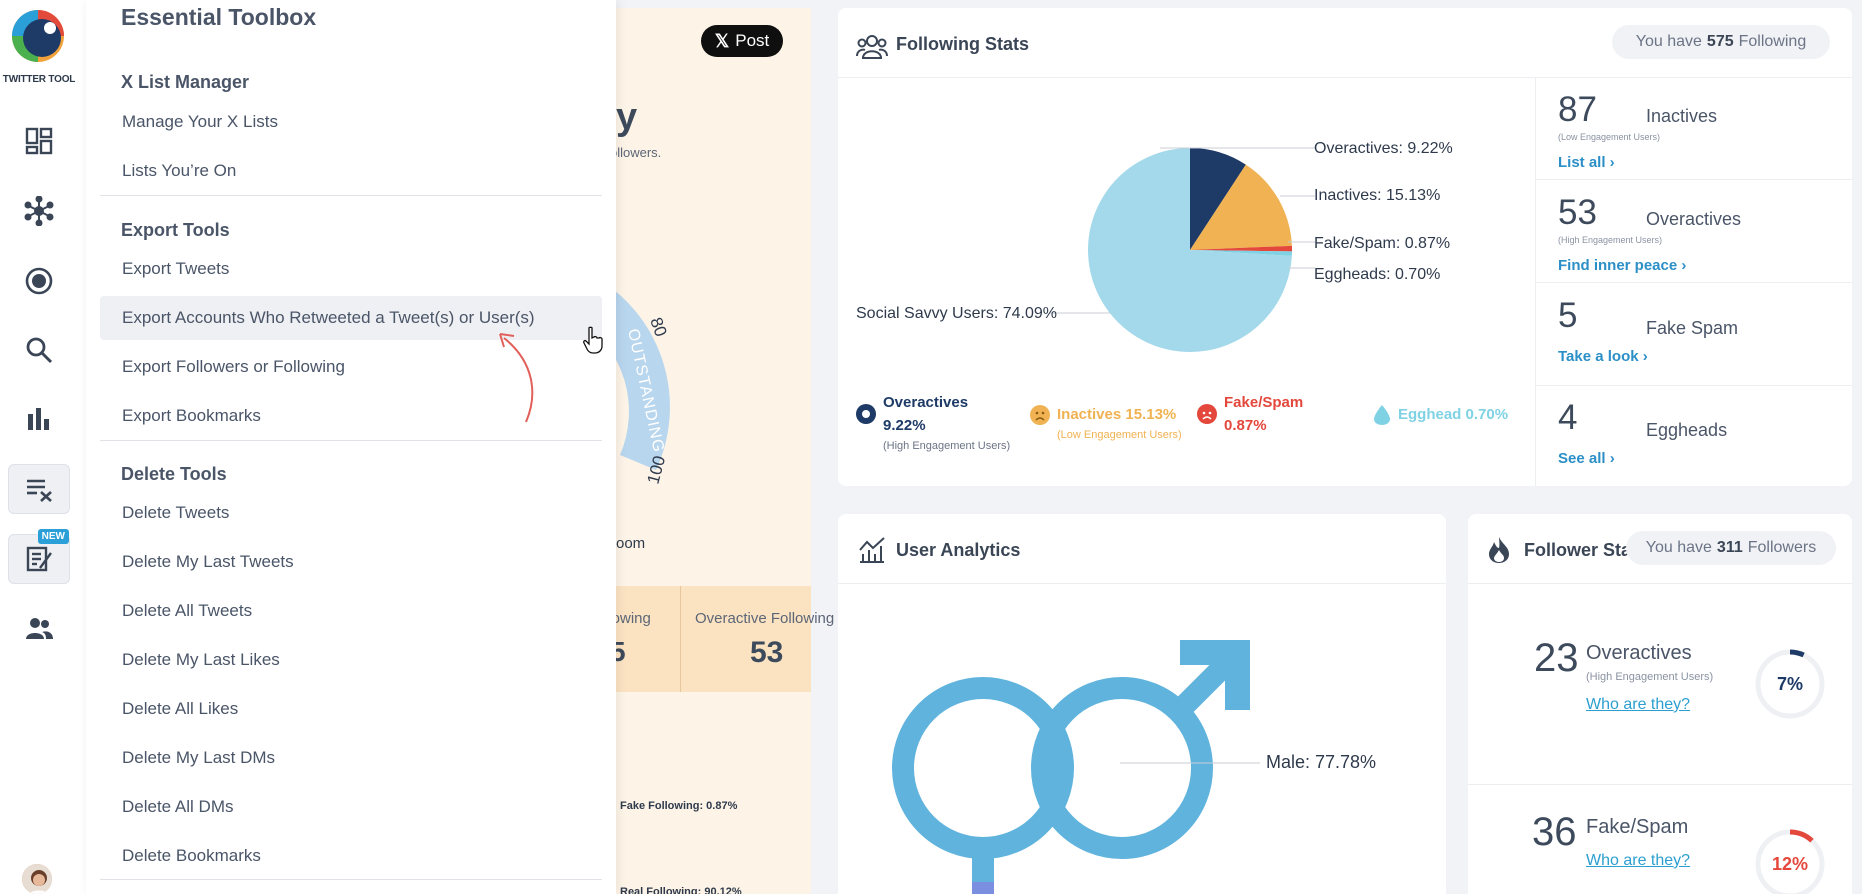  Describe the element at coordinates (1577, 212) in the screenshot. I see `side-stat-number: 53` at that location.